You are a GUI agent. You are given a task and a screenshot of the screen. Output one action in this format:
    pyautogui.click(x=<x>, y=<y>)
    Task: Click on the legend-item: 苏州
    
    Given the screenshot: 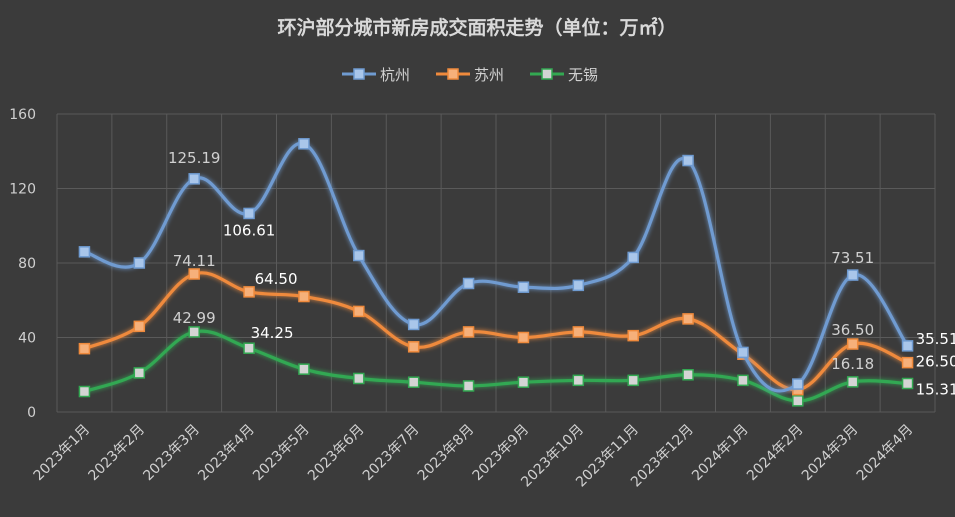 What is the action you would take?
    pyautogui.click(x=470, y=75)
    